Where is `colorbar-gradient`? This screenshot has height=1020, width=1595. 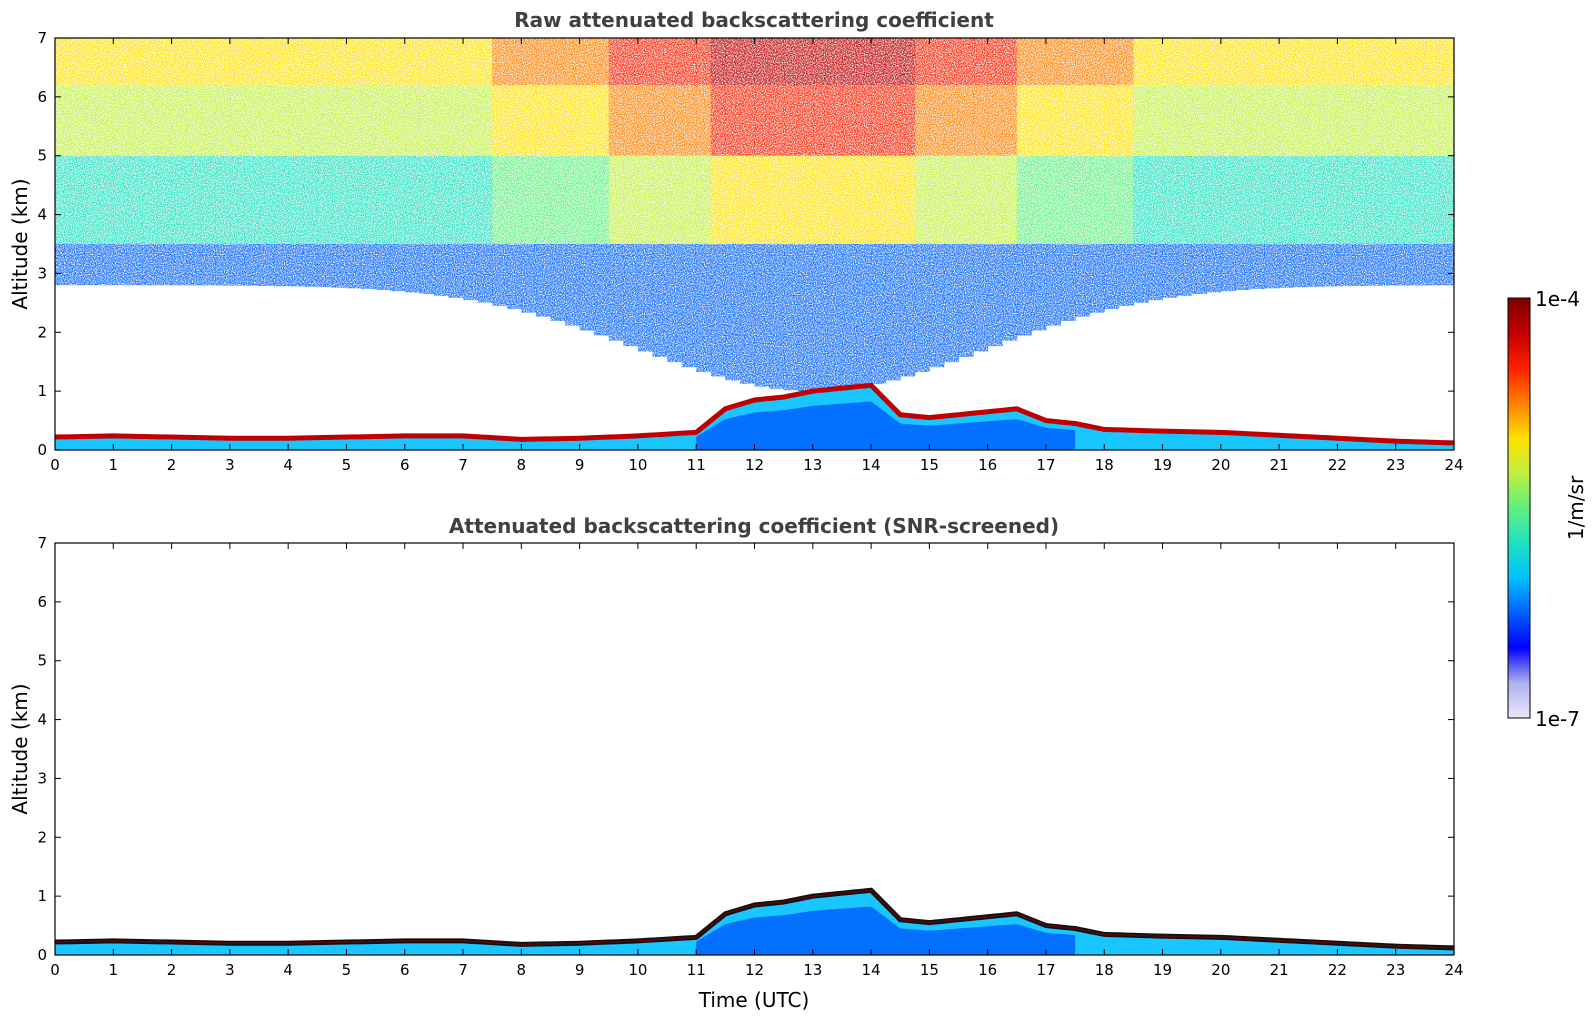
colorbar-gradient is located at coordinates (1519, 508).